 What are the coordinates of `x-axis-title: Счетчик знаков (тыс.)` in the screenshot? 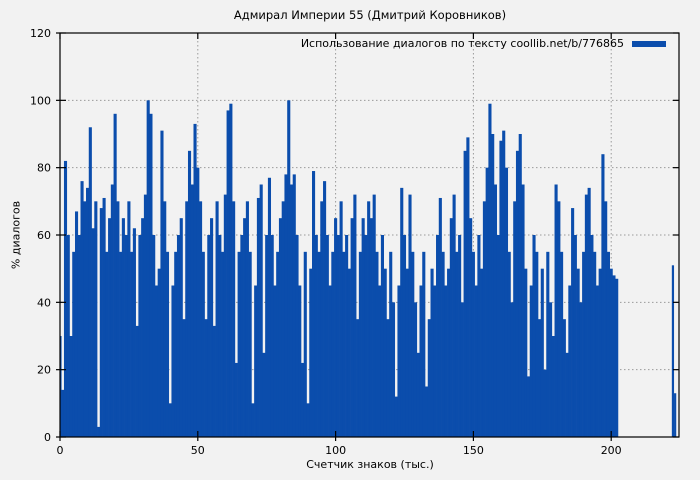 It's located at (370, 464).